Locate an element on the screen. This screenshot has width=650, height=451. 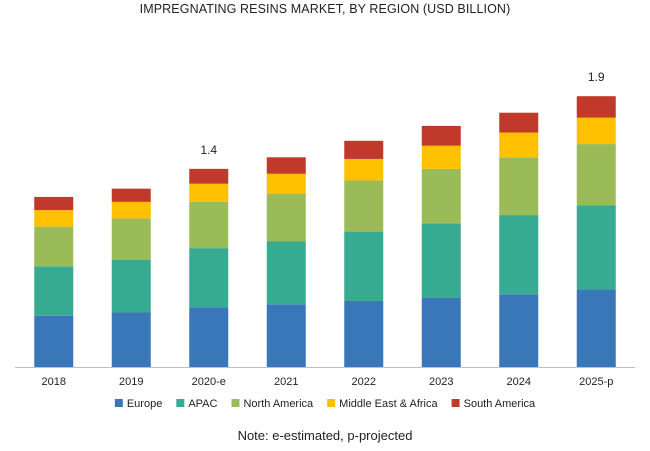
legend-label: APAC is located at coordinates (202, 404).